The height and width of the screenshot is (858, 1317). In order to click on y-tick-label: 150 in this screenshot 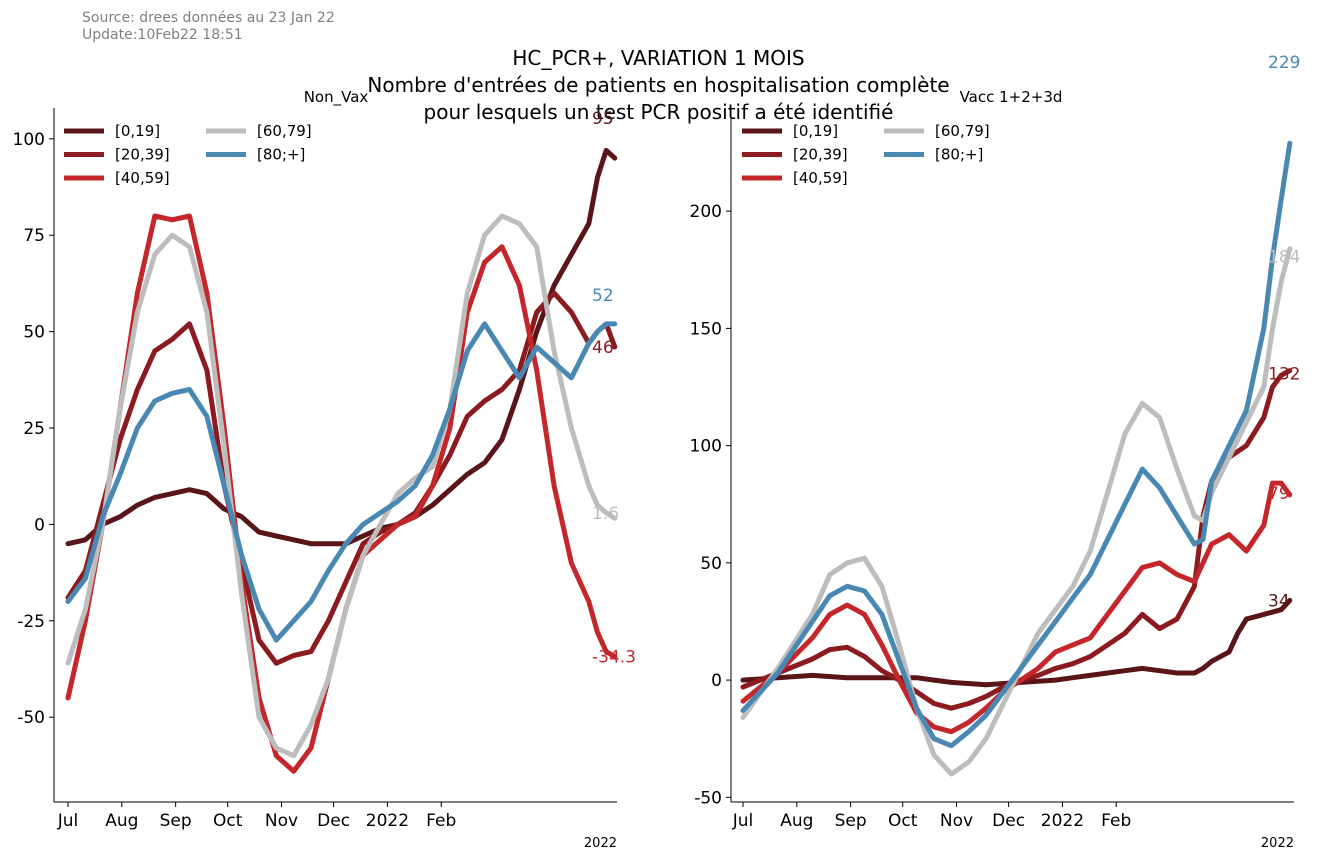, I will do `click(706, 329)`.